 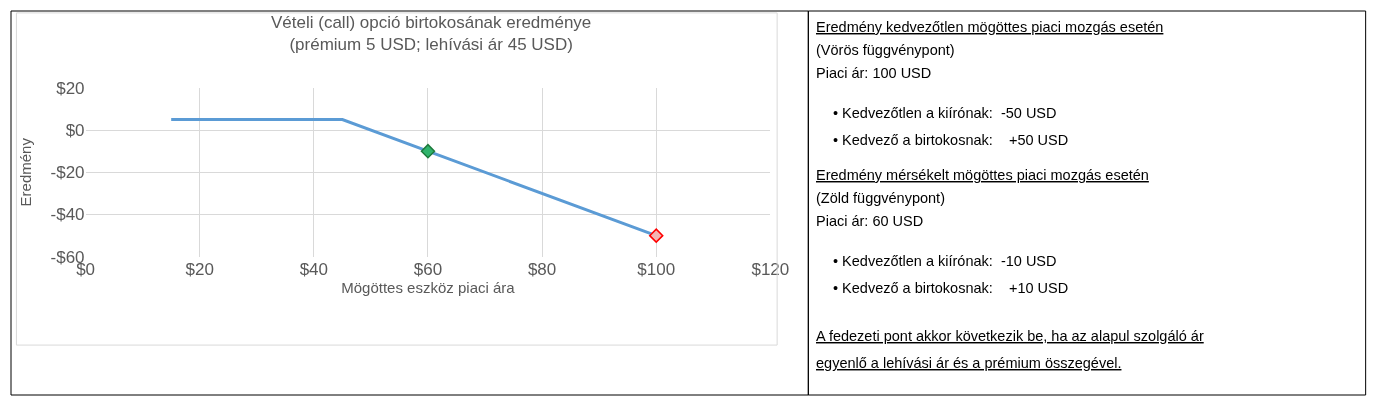 What do you see at coordinates (969, 363) in the screenshot?
I see `text: egyenlő a lehívási ár és a prémium összegével.` at bounding box center [969, 363].